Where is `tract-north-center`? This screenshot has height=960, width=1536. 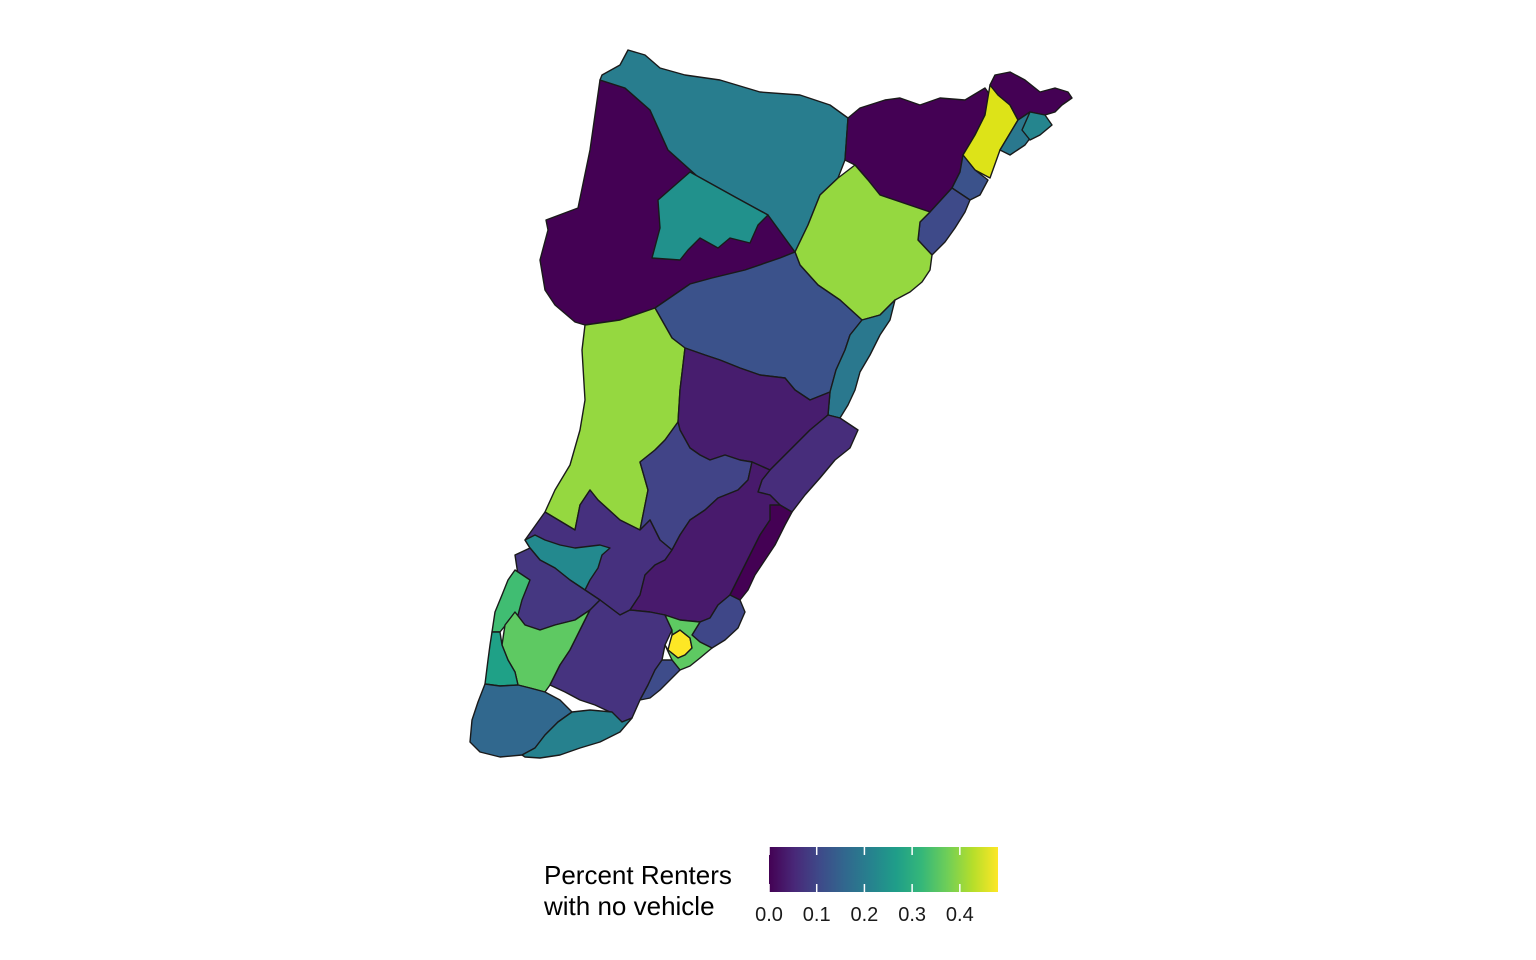
tract-north-center is located at coordinates (724, 151).